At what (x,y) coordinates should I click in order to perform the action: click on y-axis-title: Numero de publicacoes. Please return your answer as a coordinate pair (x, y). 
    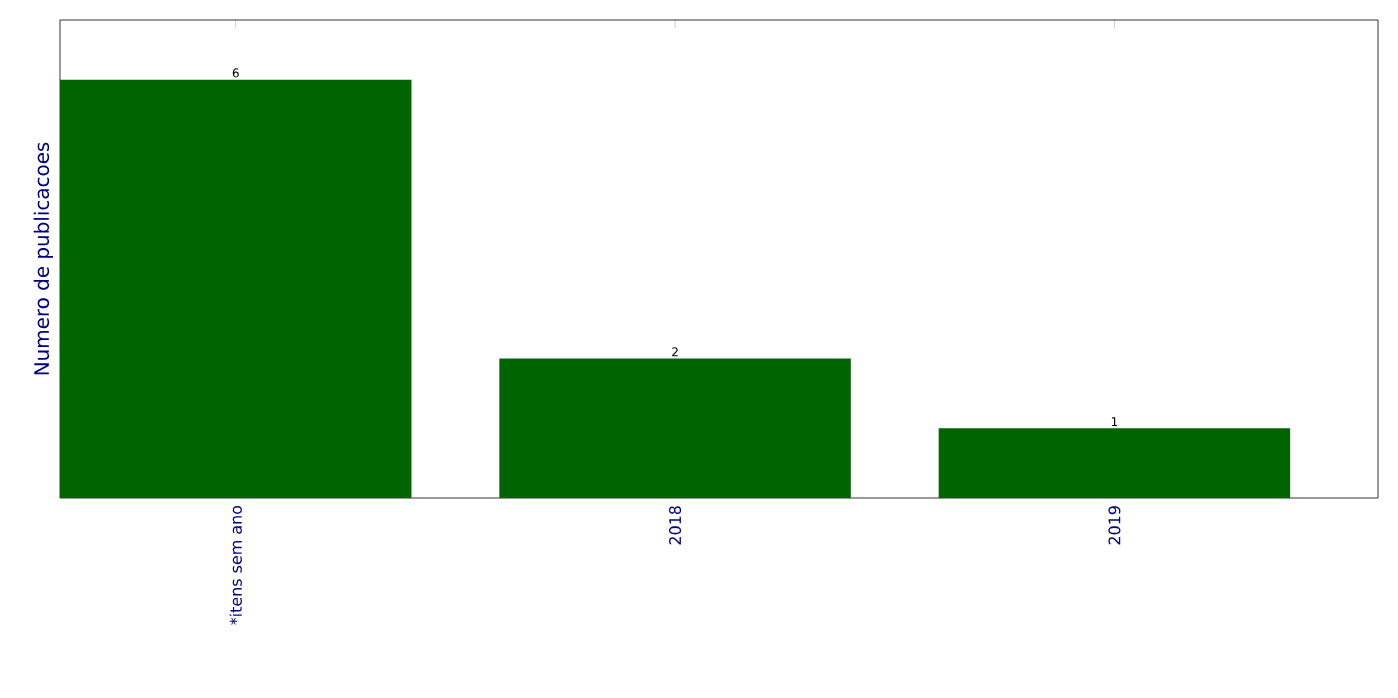
    Looking at the image, I should click on (43, 258).